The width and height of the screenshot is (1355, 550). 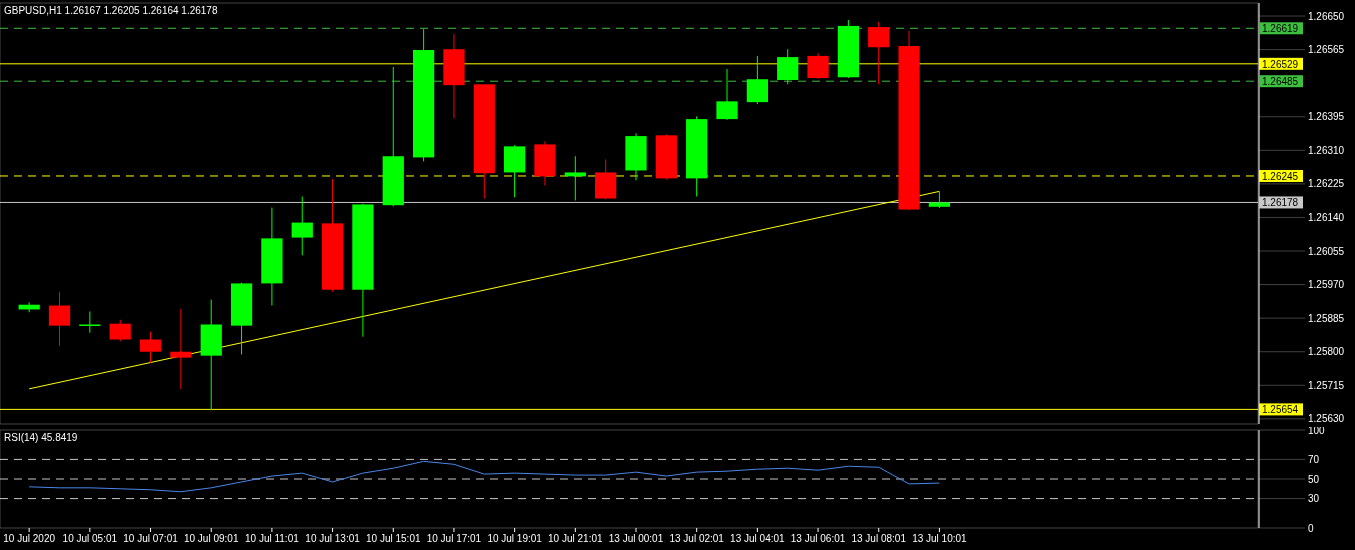 I want to click on y-tick-label: 0, so click(x=1311, y=528).